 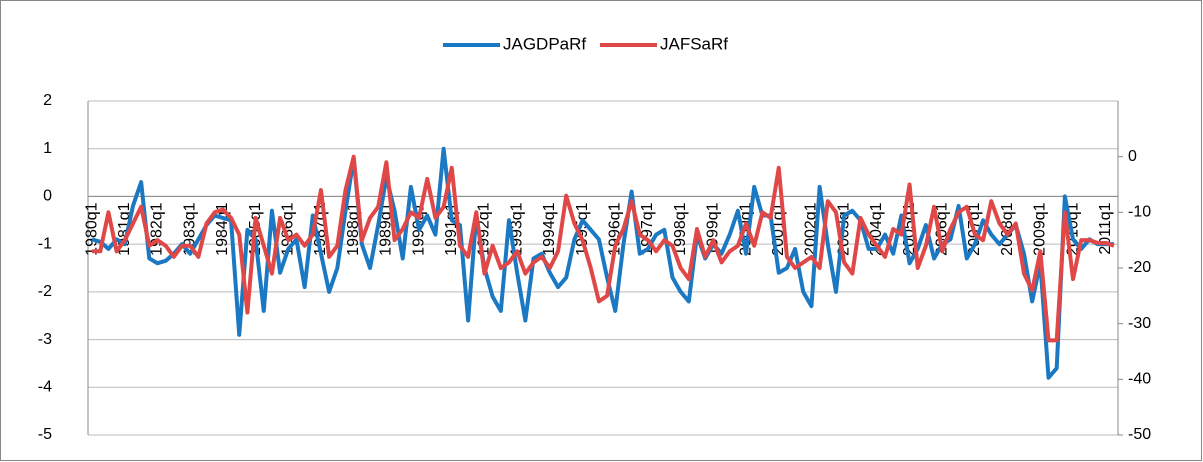 What do you see at coordinates (45, 434) in the screenshot?
I see `y-tick-label: -5` at bounding box center [45, 434].